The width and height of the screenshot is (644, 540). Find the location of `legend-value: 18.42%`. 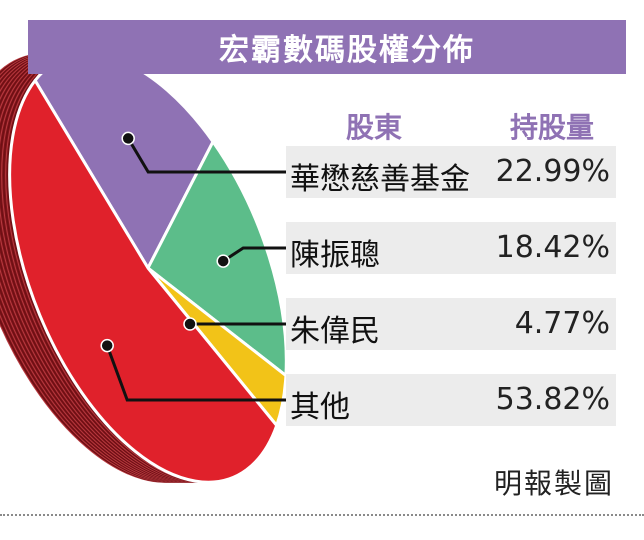

legend-value: 18.42% is located at coordinates (552, 247).